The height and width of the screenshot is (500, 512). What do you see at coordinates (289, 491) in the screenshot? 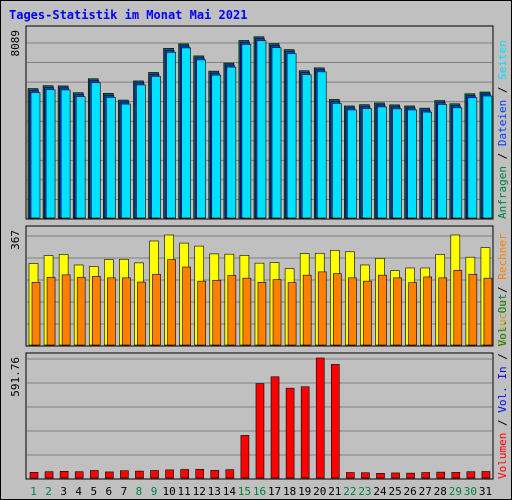
I see `day-label: 18` at bounding box center [289, 491].